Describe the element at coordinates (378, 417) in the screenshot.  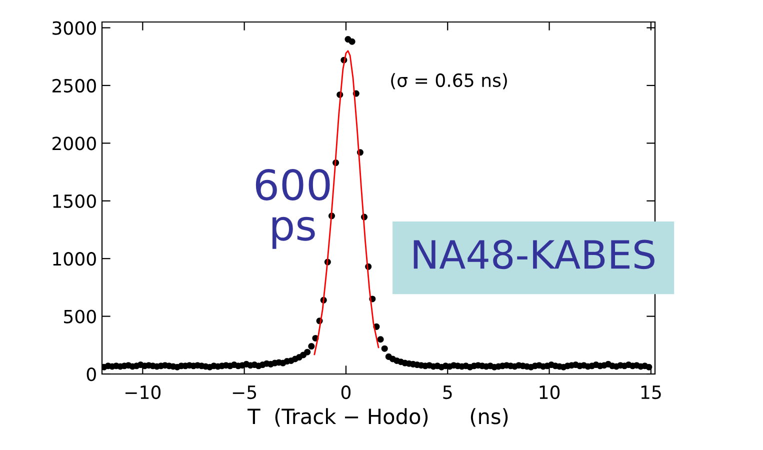
I see `x-axis-title: T (Track − Hodo) (ns)` at that location.